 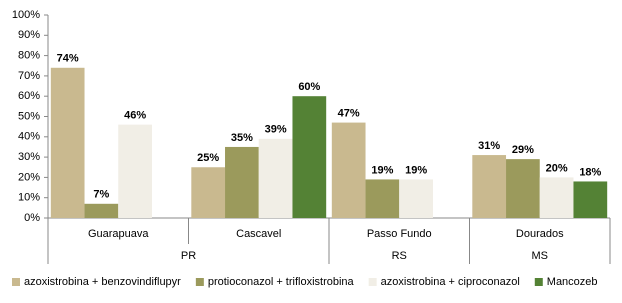 What do you see at coordinates (29, 198) in the screenshot?
I see `y-tick-label: 10%` at bounding box center [29, 198].